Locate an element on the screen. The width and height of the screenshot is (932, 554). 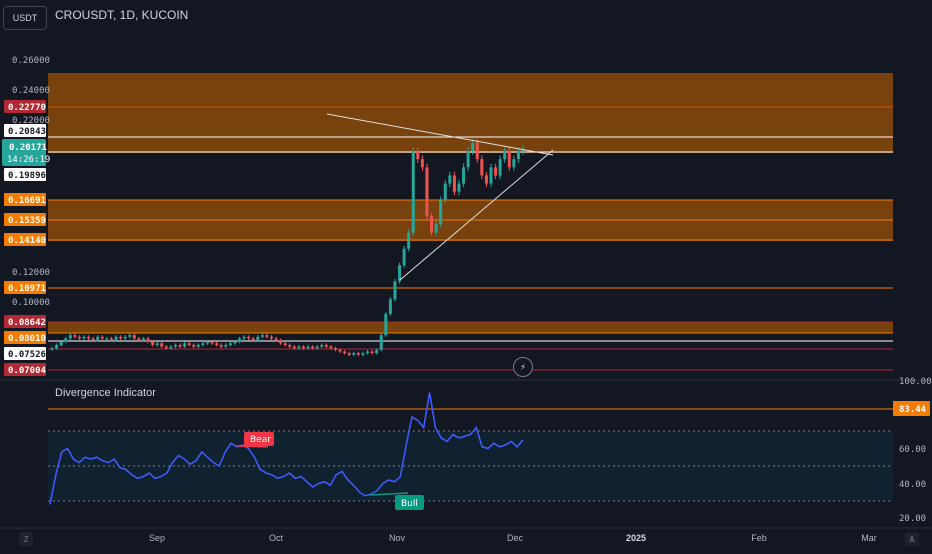
last-price-countdown: 14:26:19 is located at coordinates (28, 160).